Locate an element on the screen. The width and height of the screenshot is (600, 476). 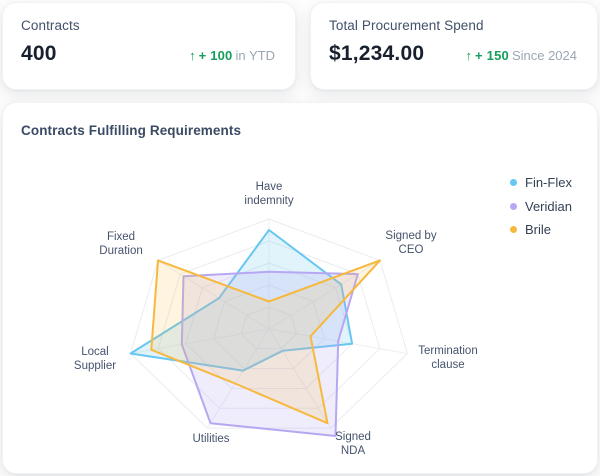
legend-item-veridian: Veridian is located at coordinates (541, 207).